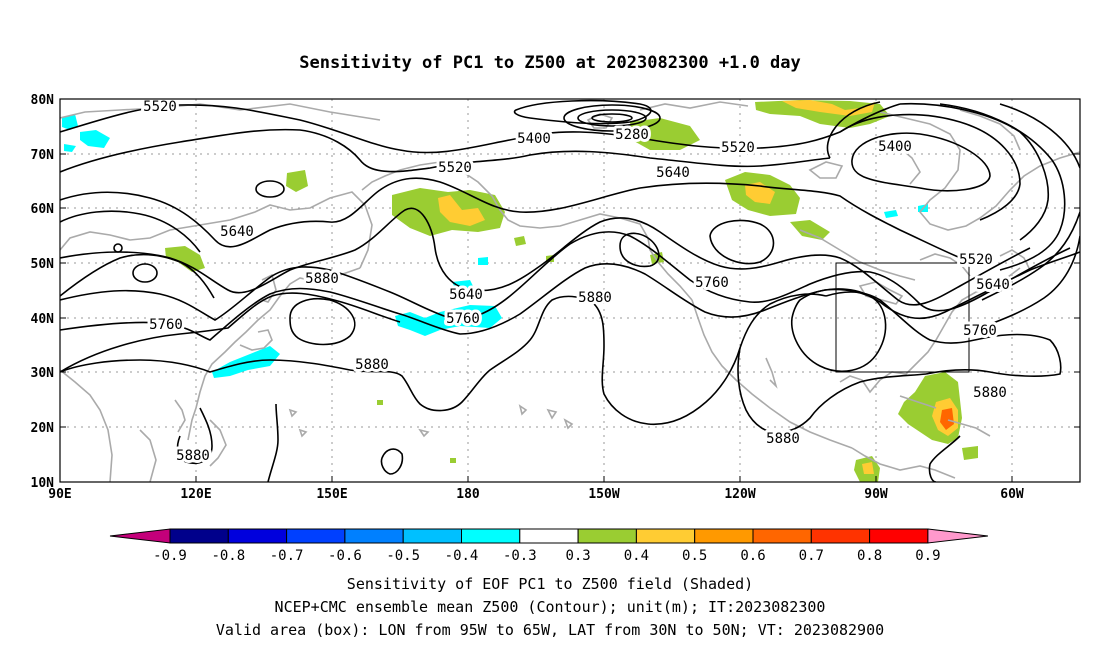  I want to click on lon-label: 120W, so click(739, 494).